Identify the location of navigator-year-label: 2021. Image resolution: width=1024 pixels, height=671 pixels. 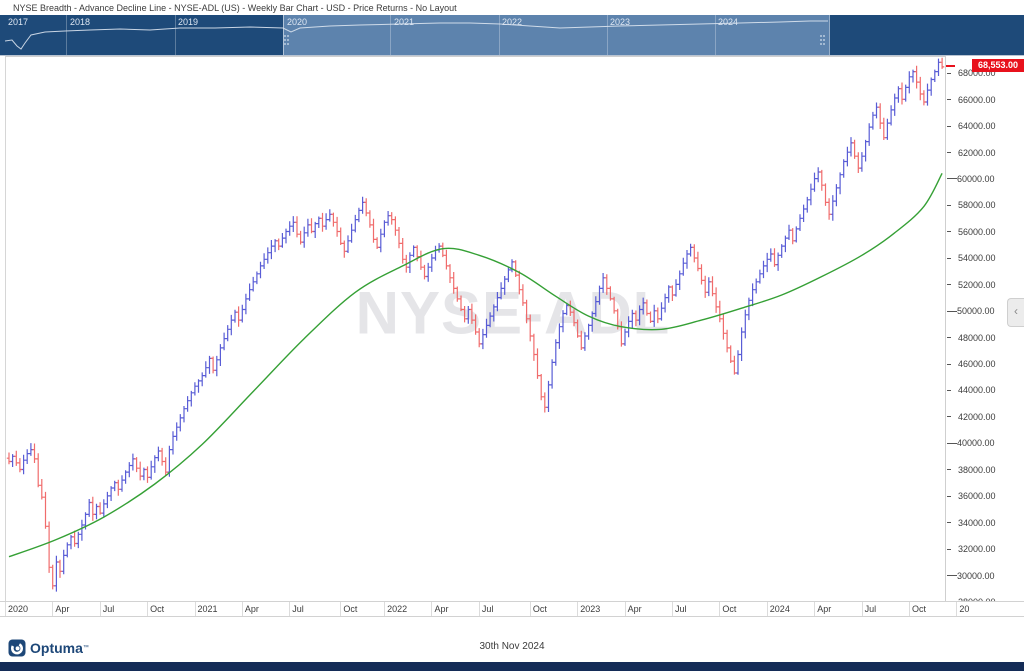
(404, 22).